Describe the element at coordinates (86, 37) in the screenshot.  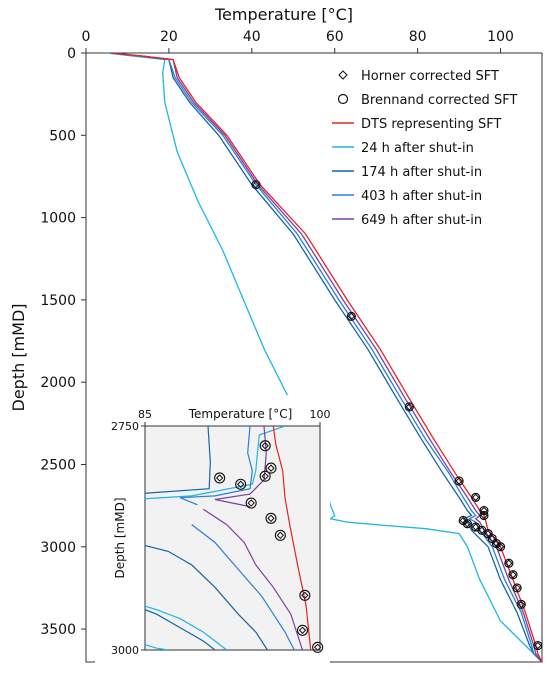
I see `x-tick-label: 0` at that location.